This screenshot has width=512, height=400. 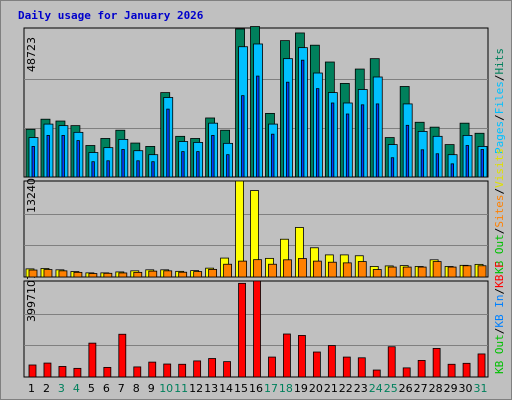 I want to click on x-tick-label: 12, so click(x=196, y=388).